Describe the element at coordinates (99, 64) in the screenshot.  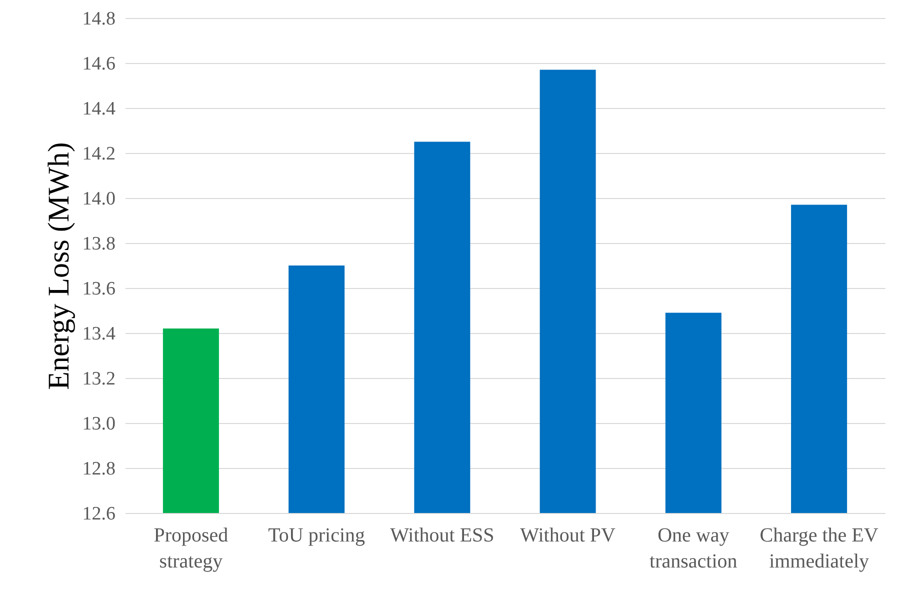
I see `y-tick-label: 14.6` at that location.